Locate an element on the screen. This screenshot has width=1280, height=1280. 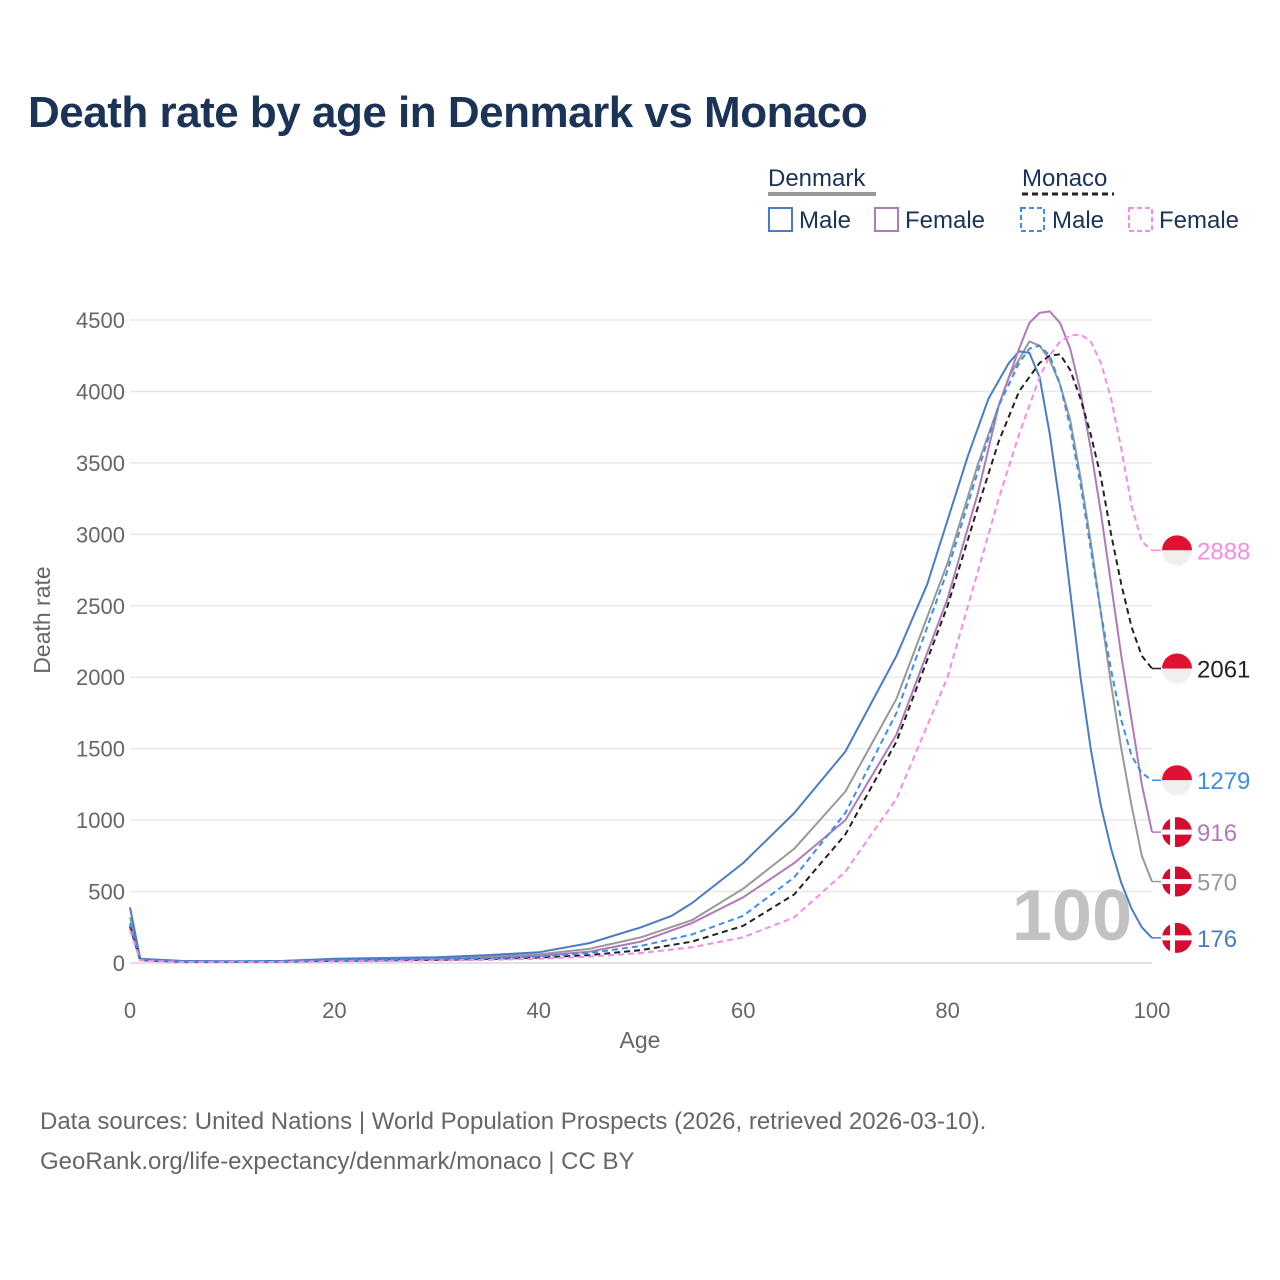
x-axis-ticks: 0 20 40 60 80 100 is located at coordinates (647, 1010).